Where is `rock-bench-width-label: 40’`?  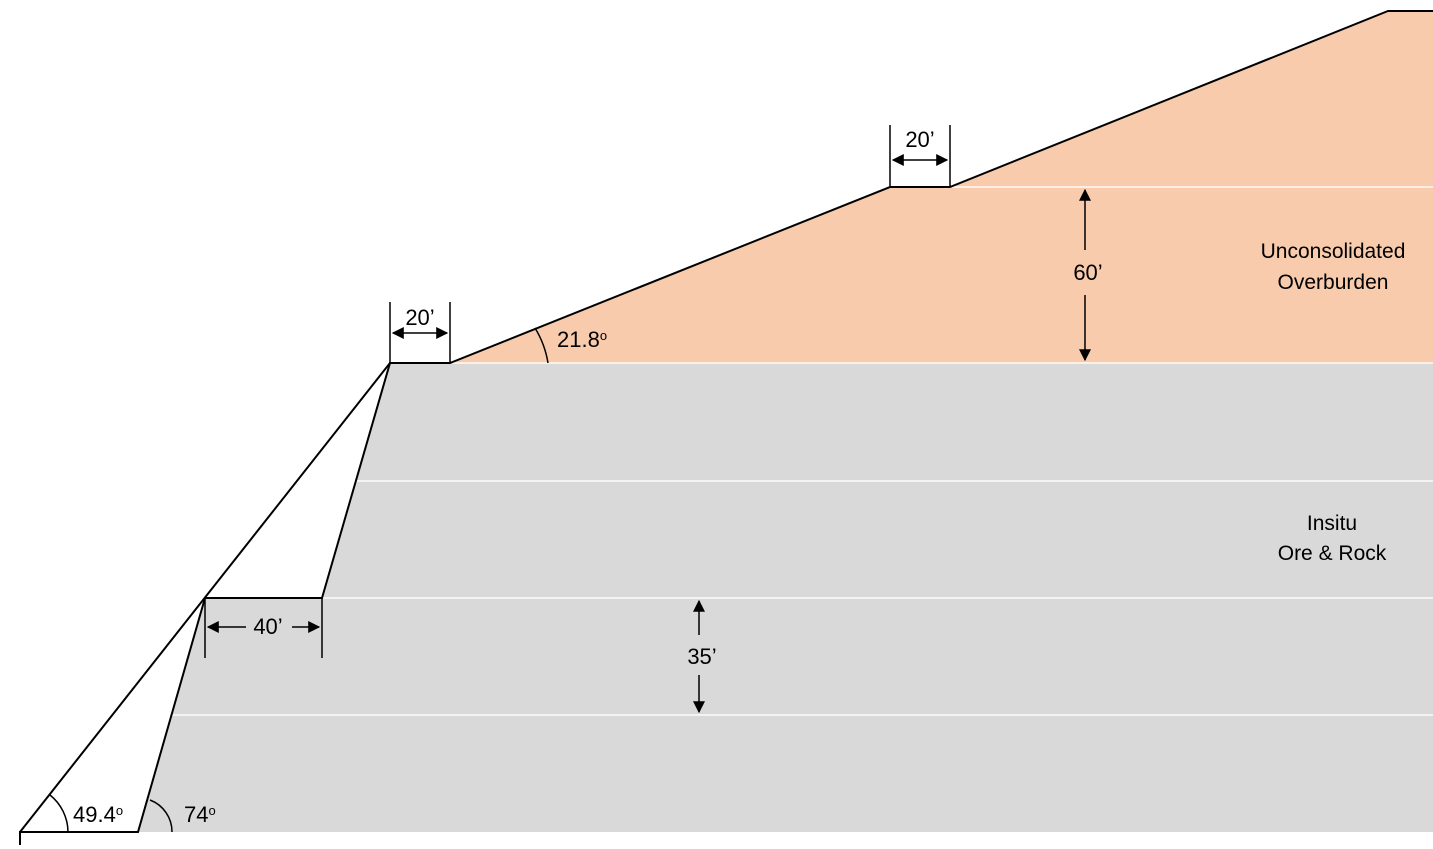 rock-bench-width-label: 40’ is located at coordinates (267, 626).